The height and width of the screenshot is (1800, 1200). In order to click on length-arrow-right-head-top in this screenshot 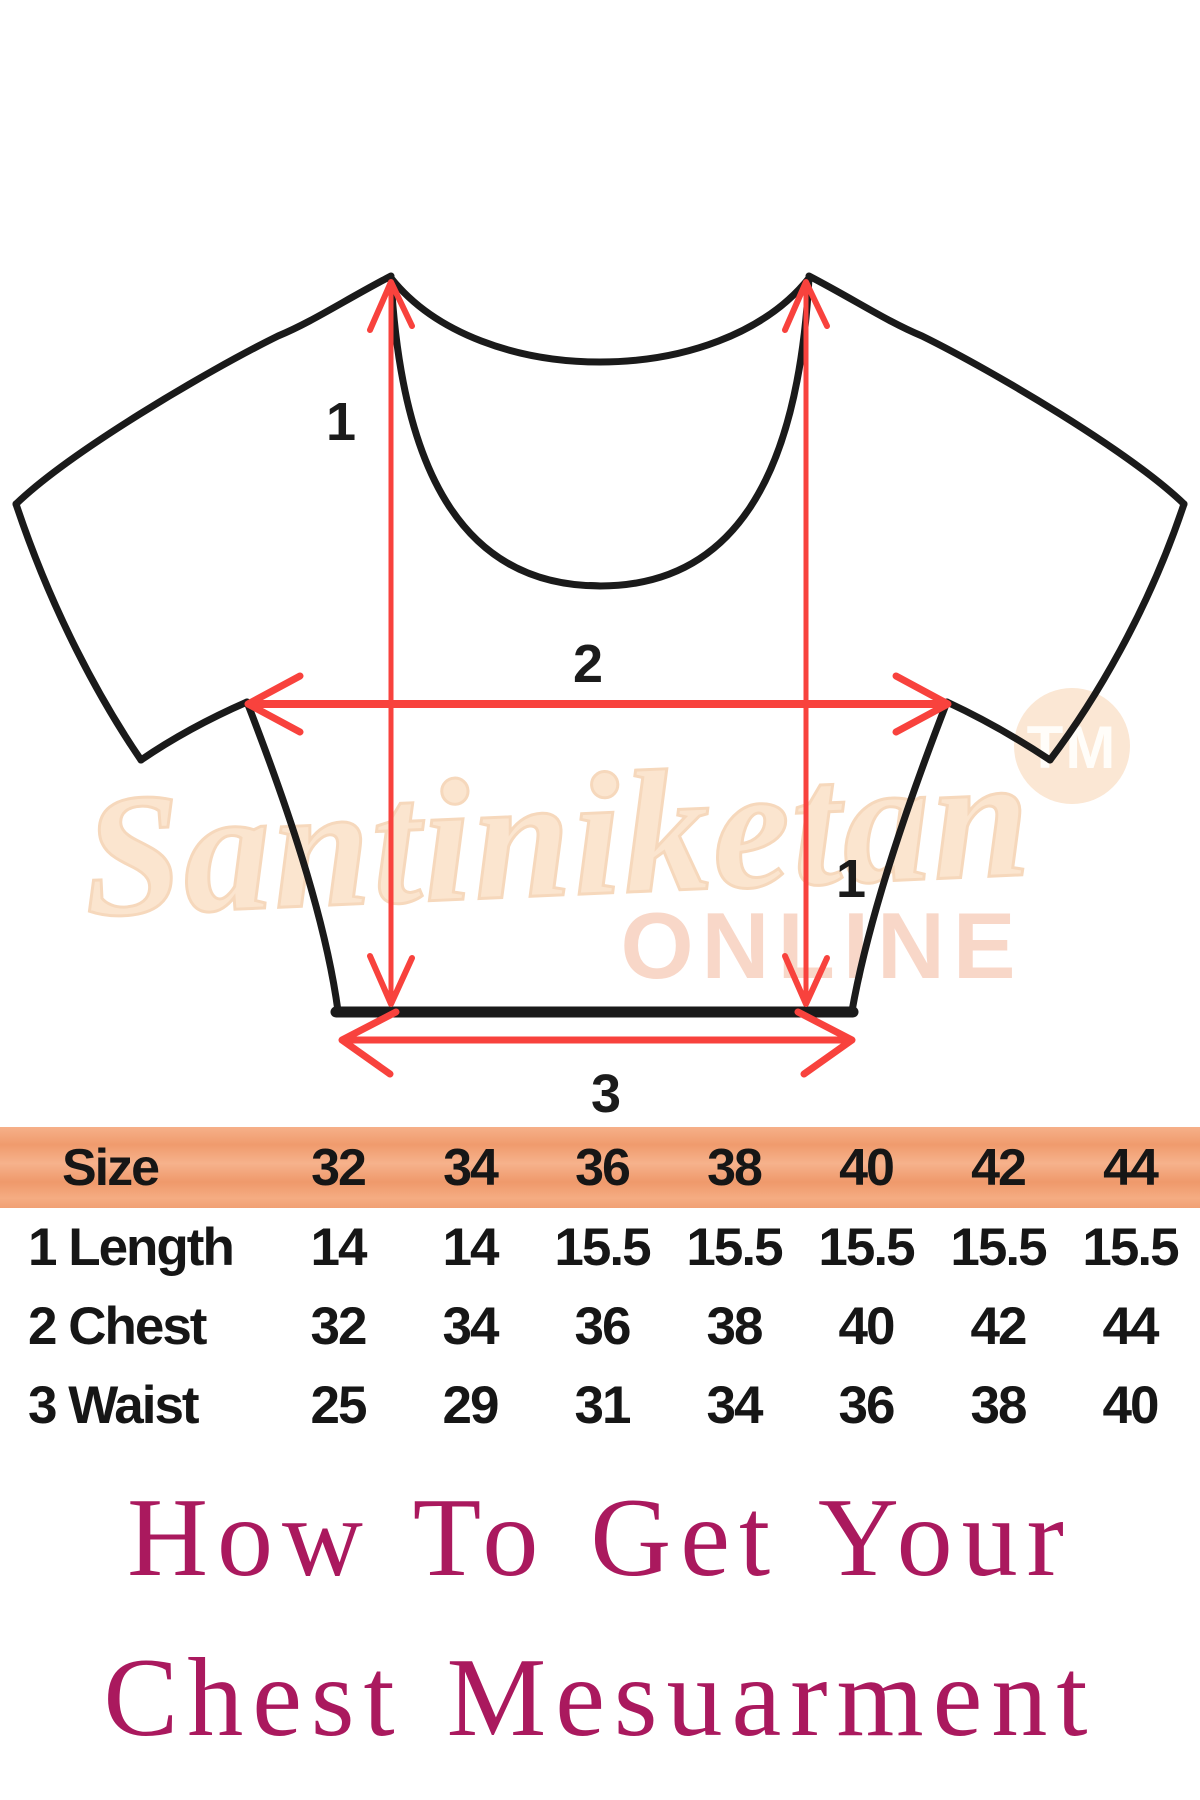, I will do `click(806, 306)`.